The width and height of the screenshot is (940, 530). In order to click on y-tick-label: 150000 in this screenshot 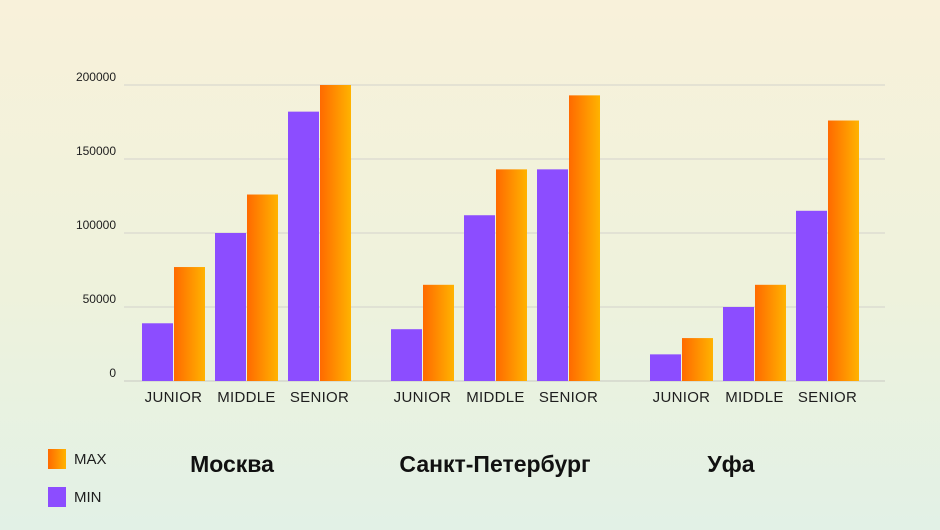, I will do `click(96, 151)`.